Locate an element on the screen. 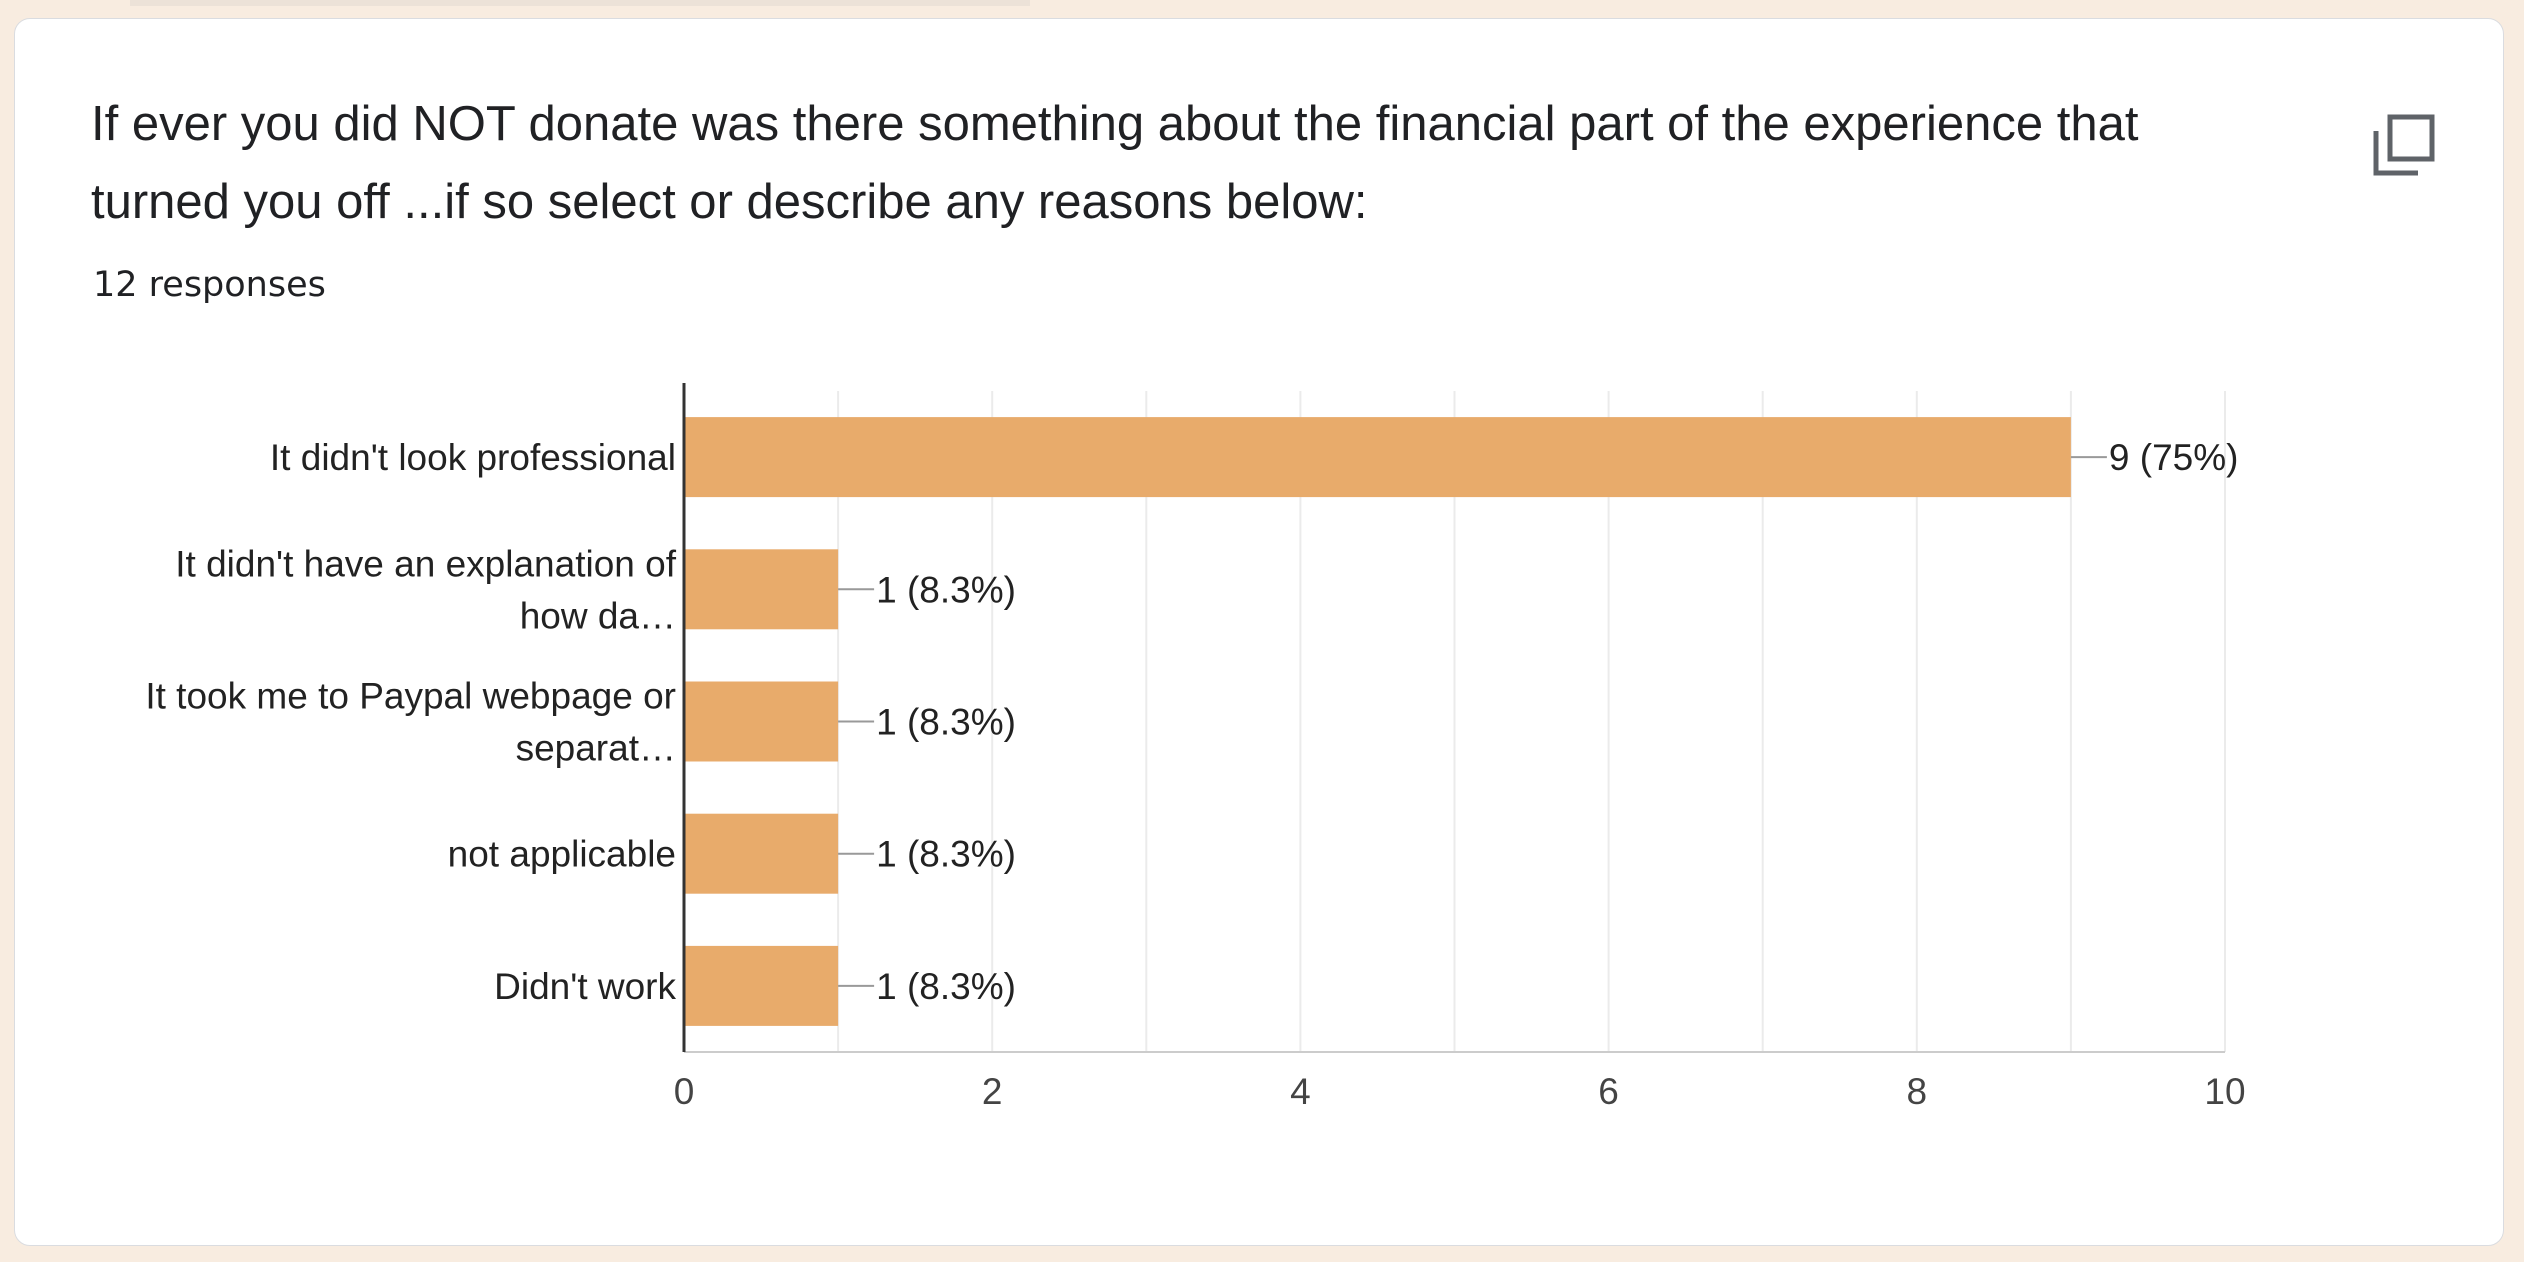  category-label: Didn't work is located at coordinates (585, 986).